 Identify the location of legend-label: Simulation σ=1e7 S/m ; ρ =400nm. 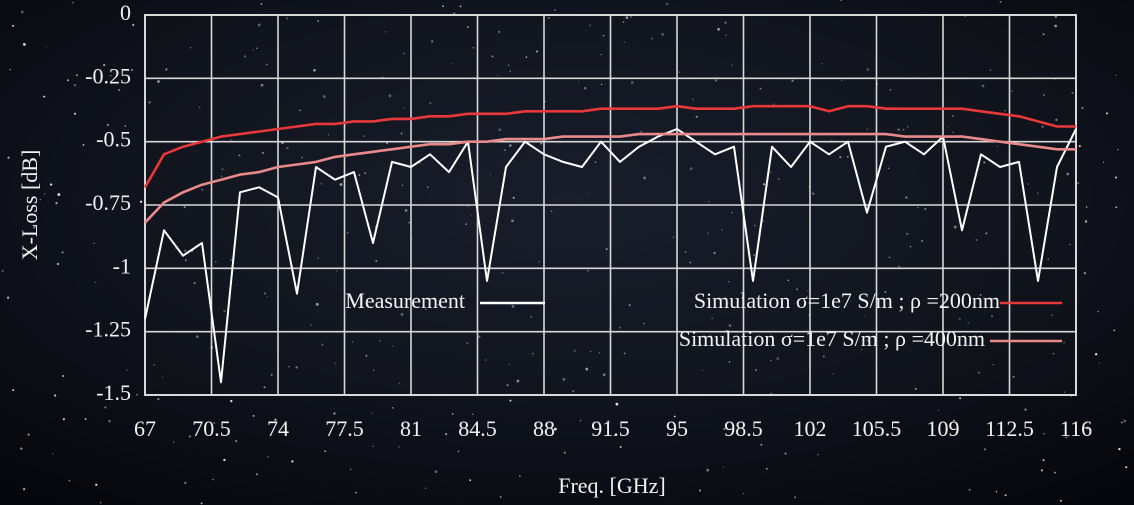
(832, 338).